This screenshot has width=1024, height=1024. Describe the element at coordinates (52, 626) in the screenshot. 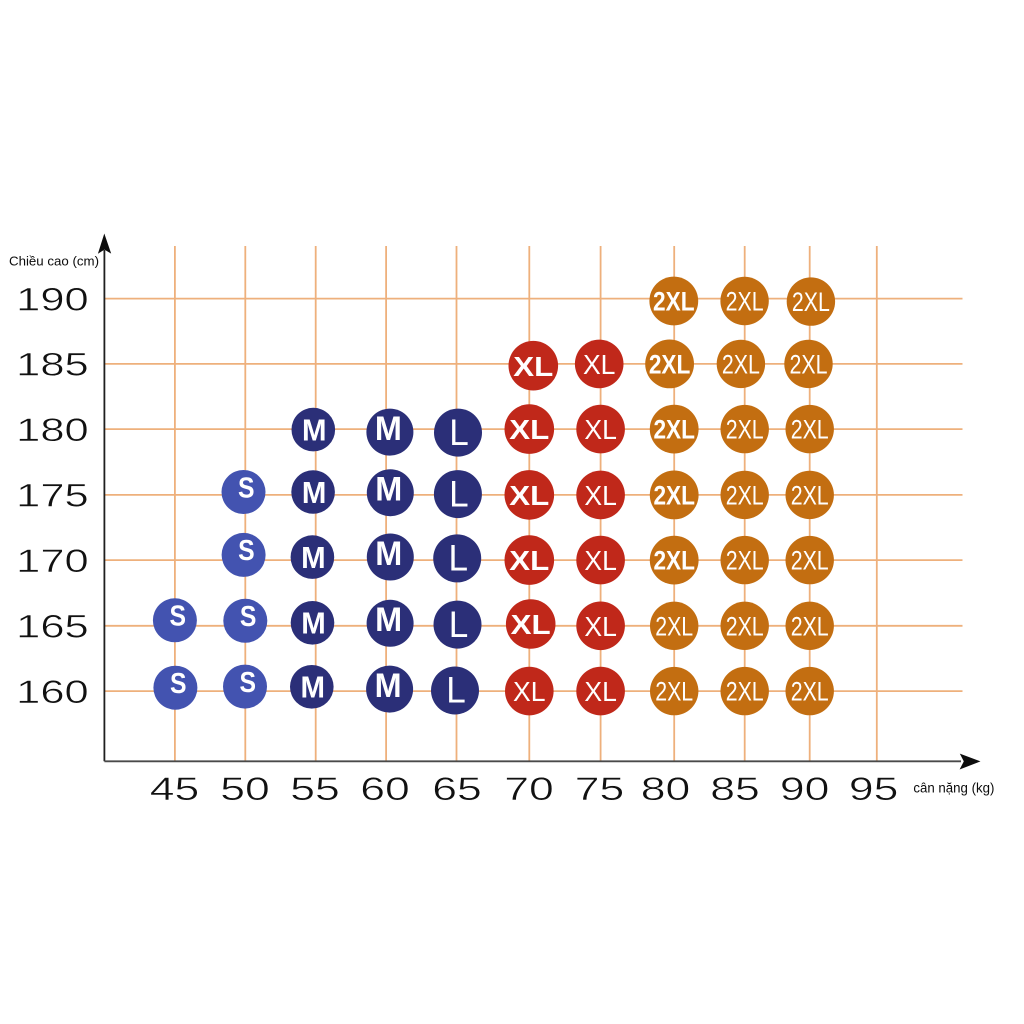

I see `svg-text: 165` at that location.